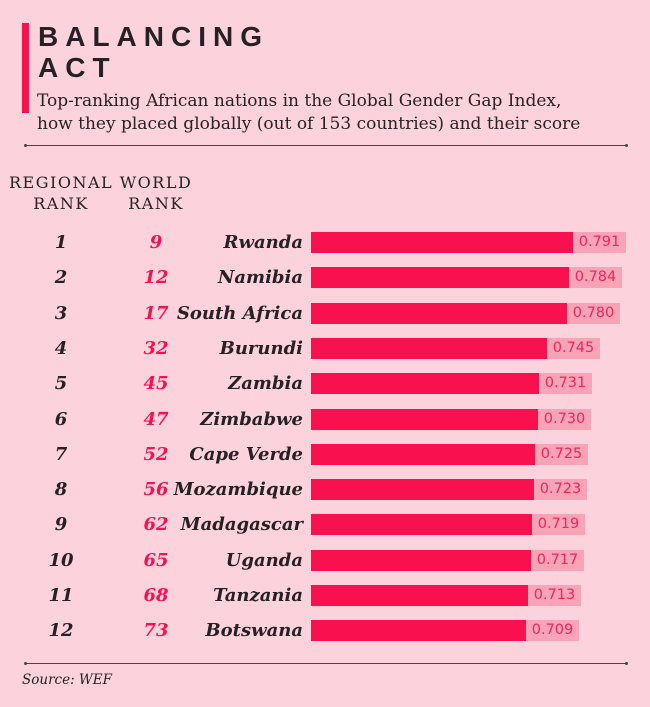 The width and height of the screenshot is (650, 707). What do you see at coordinates (251, 419) in the screenshot?
I see `country-label: Zimbabwe` at bounding box center [251, 419].